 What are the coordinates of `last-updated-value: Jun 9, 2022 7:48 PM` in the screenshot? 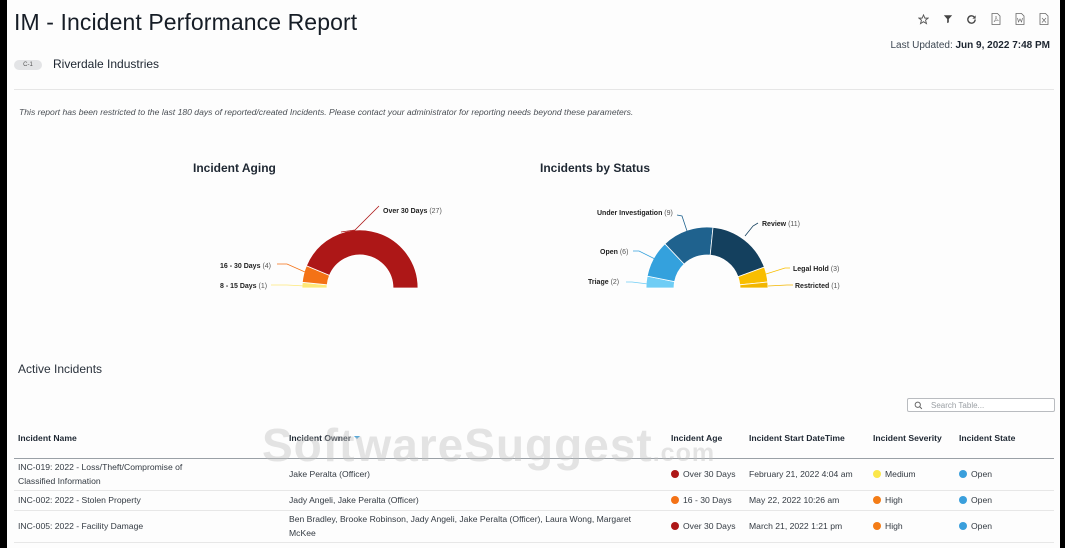 It's located at (1003, 45).